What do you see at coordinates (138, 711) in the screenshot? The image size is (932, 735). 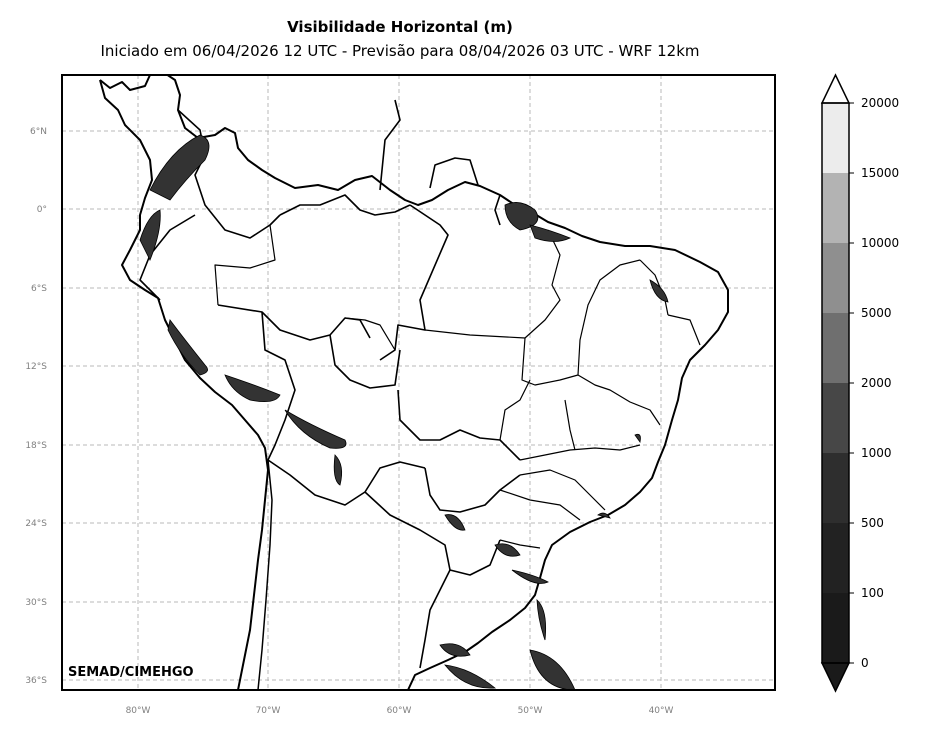 I see `lon-label: 80°W` at bounding box center [138, 711].